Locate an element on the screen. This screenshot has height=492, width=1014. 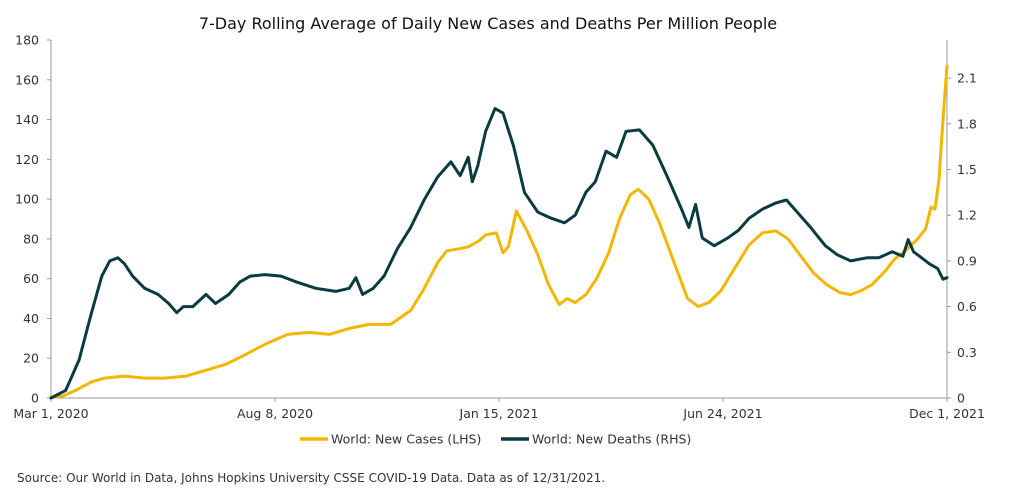
left-y-tick-labels: 0 20 40 60 80 100 120 140 160 180 is located at coordinates (33, 219).